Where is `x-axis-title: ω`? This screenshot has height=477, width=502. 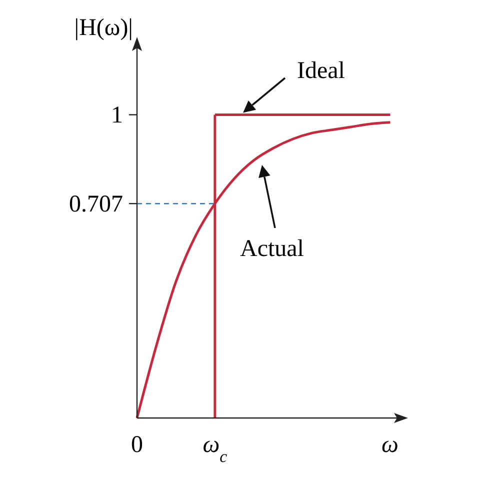 x-axis-title: ω is located at coordinates (390, 445).